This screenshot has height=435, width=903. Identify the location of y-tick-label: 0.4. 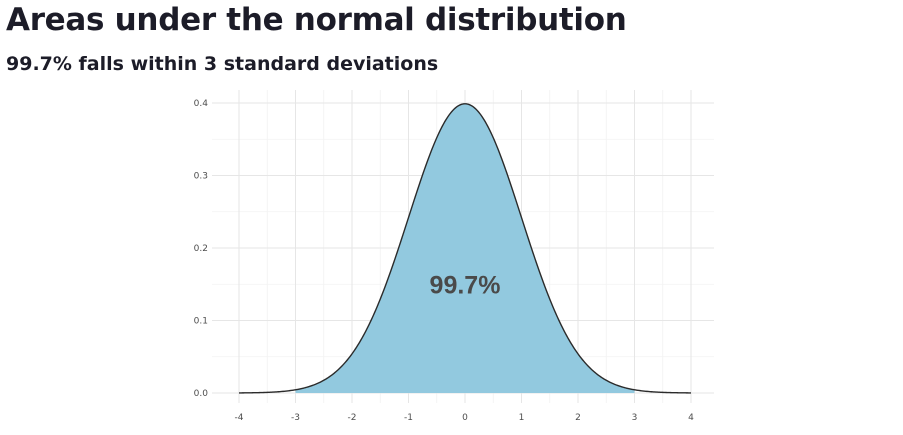
(201, 104).